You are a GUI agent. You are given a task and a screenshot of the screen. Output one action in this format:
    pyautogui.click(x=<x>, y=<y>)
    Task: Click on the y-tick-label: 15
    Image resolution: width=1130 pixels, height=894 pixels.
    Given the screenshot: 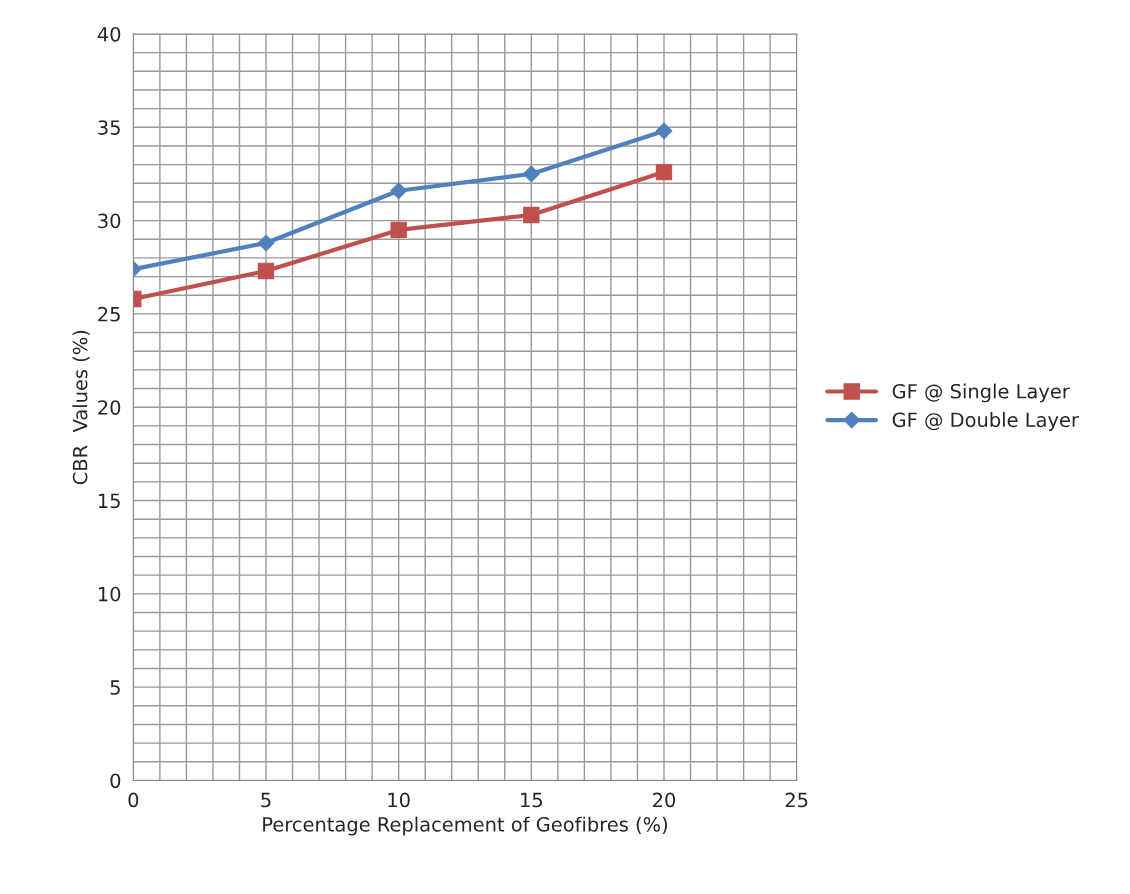 What is the action you would take?
    pyautogui.click(x=109, y=501)
    